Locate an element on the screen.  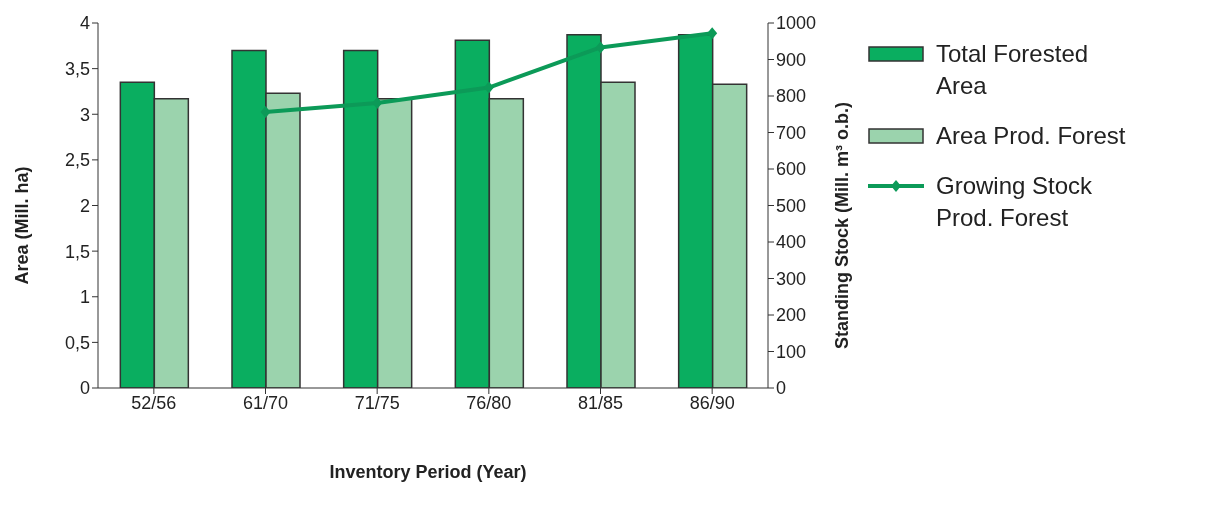
y2-tick-label: 700 is located at coordinates (791, 132).